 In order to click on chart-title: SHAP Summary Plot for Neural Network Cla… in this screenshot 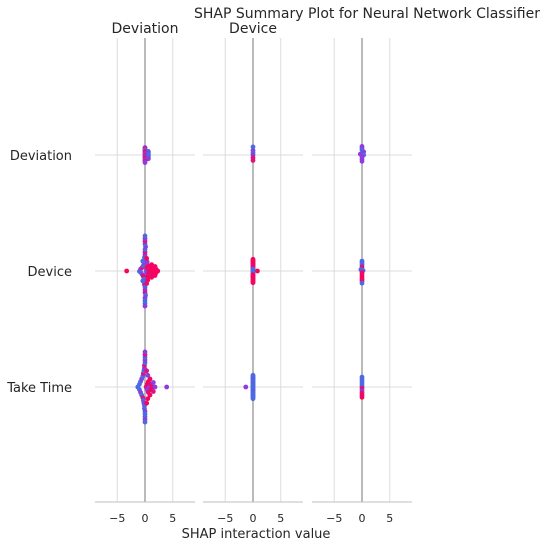, I will do `click(367, 14)`.